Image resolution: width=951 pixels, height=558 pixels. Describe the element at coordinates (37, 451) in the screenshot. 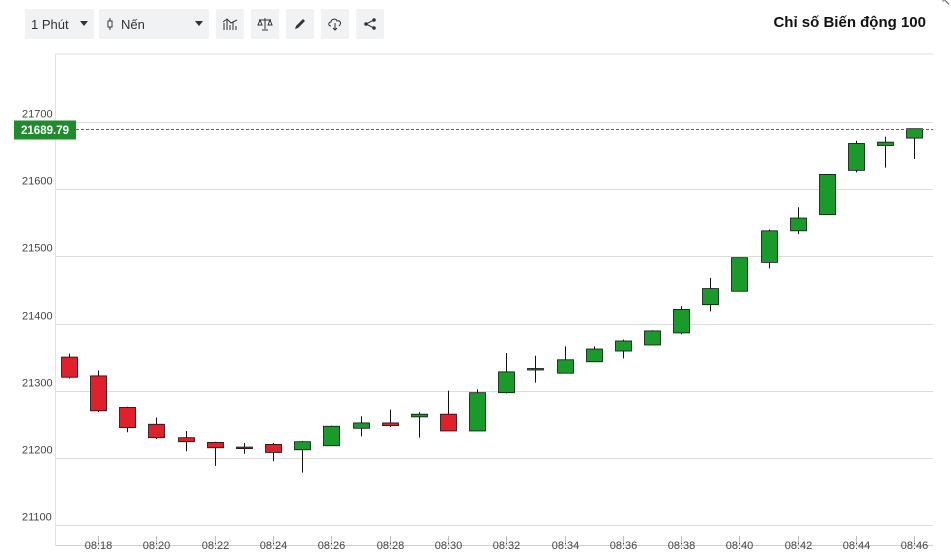

I see `y-tick-label: 21200` at that location.